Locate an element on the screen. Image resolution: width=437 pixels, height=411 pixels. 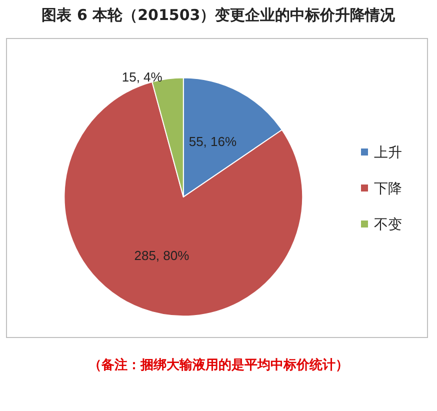
chart-title: 图表 6 本轮（201503）变更企业的中标价升降情况 is located at coordinates (218, 15).